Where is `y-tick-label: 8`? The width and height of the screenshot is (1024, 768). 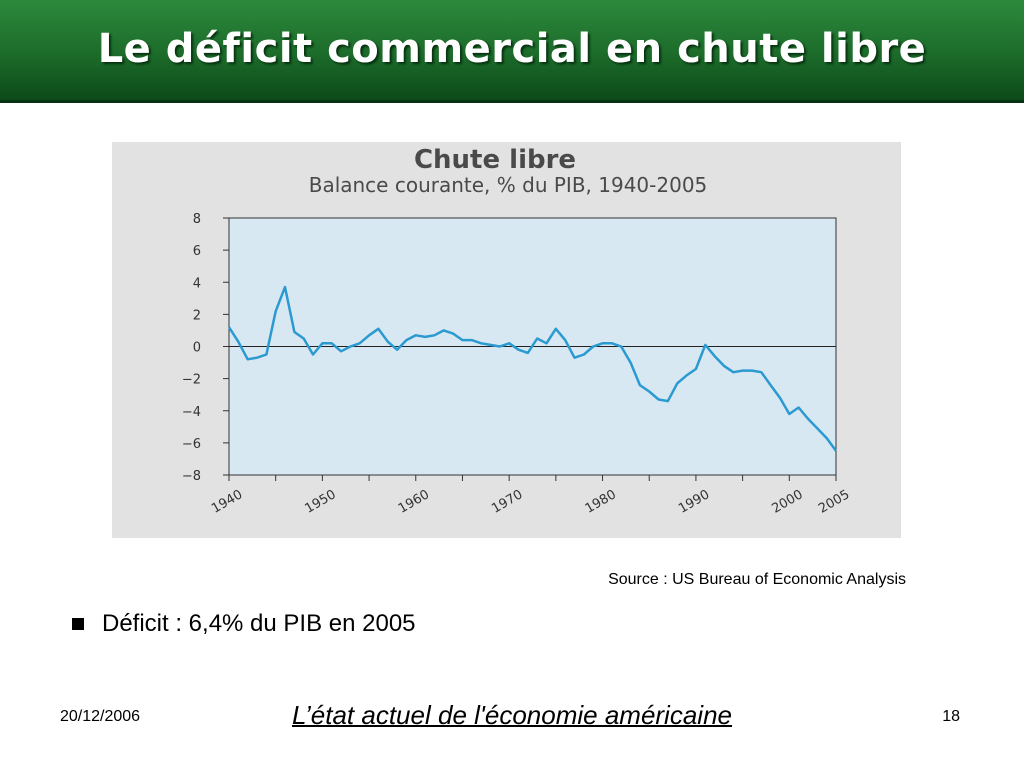
y-tick-label: 8 is located at coordinates (197, 219).